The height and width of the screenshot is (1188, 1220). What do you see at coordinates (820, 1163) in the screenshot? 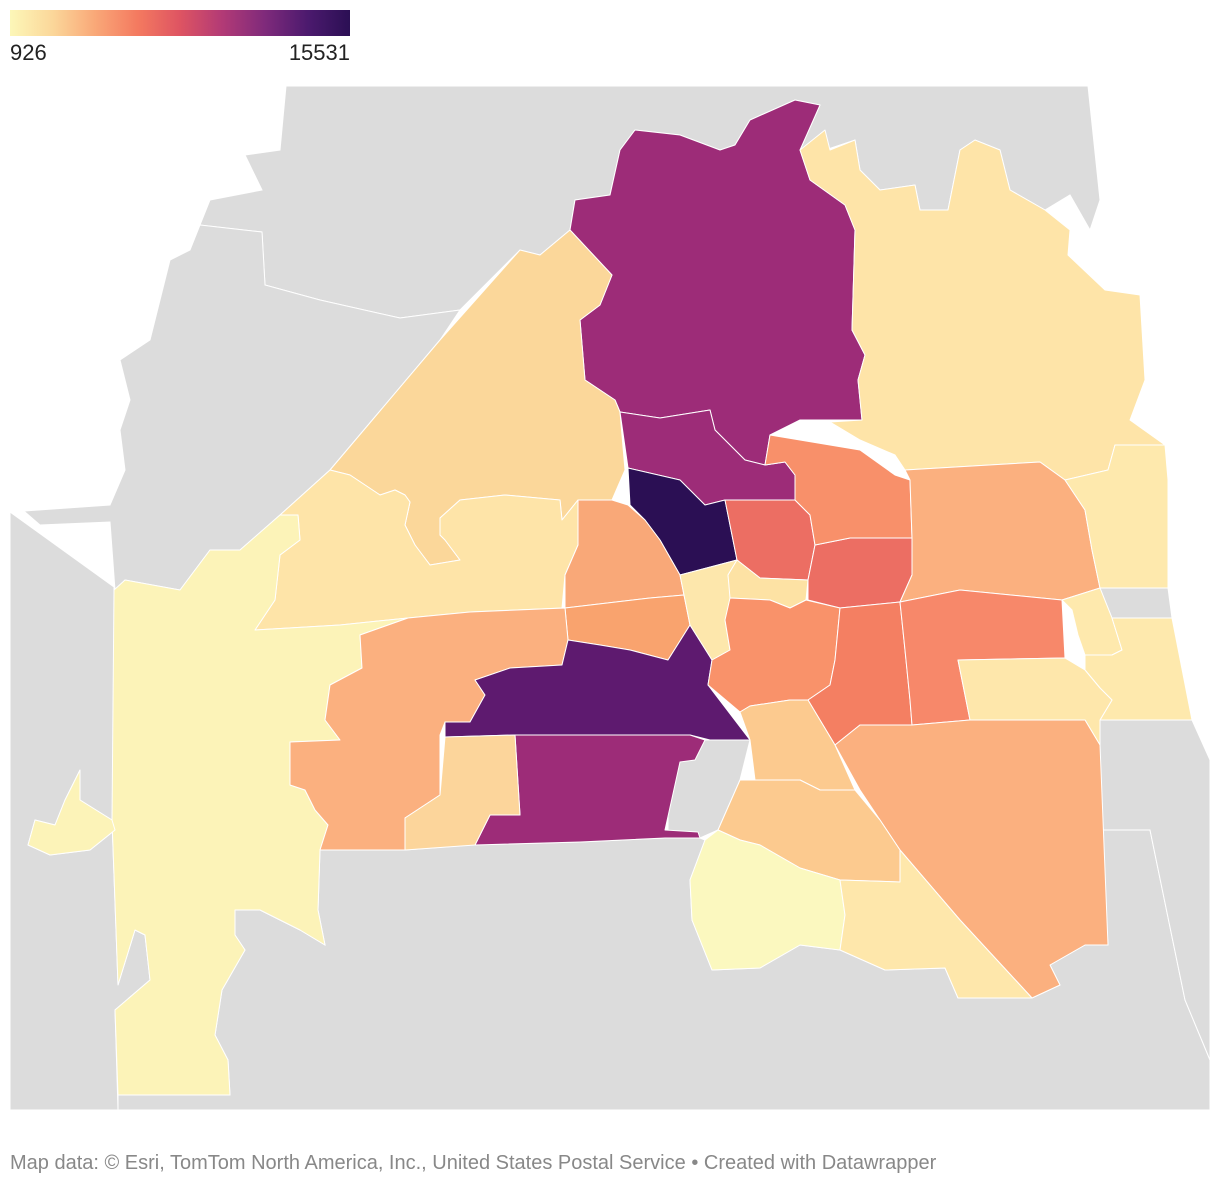
I see `footer-credit: Created with Datawrapper` at bounding box center [820, 1163].